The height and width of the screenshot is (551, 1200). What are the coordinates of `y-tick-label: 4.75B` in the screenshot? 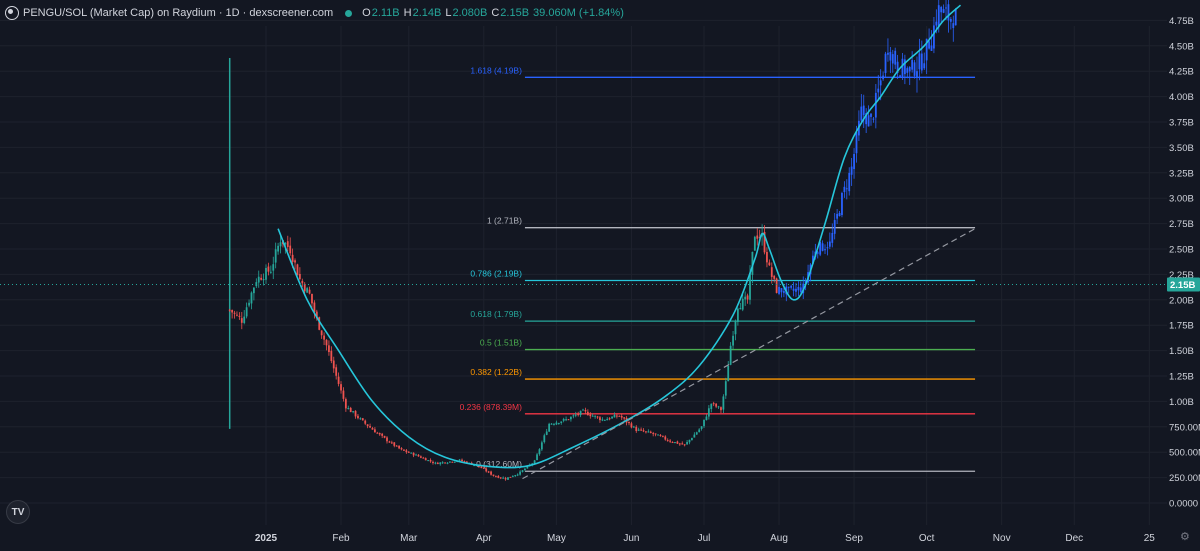 It's located at (1181, 21).